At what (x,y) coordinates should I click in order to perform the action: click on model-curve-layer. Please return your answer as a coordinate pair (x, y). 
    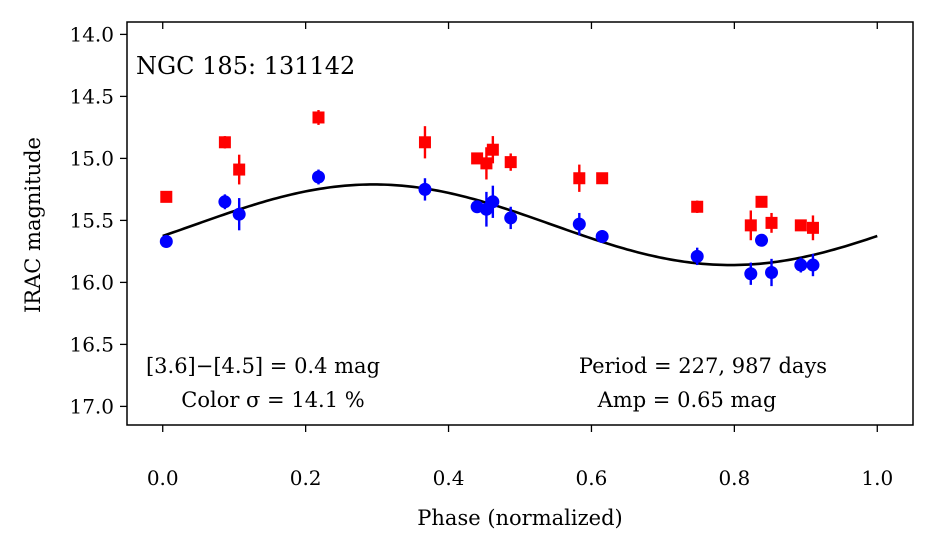
    Looking at the image, I should click on (520, 225).